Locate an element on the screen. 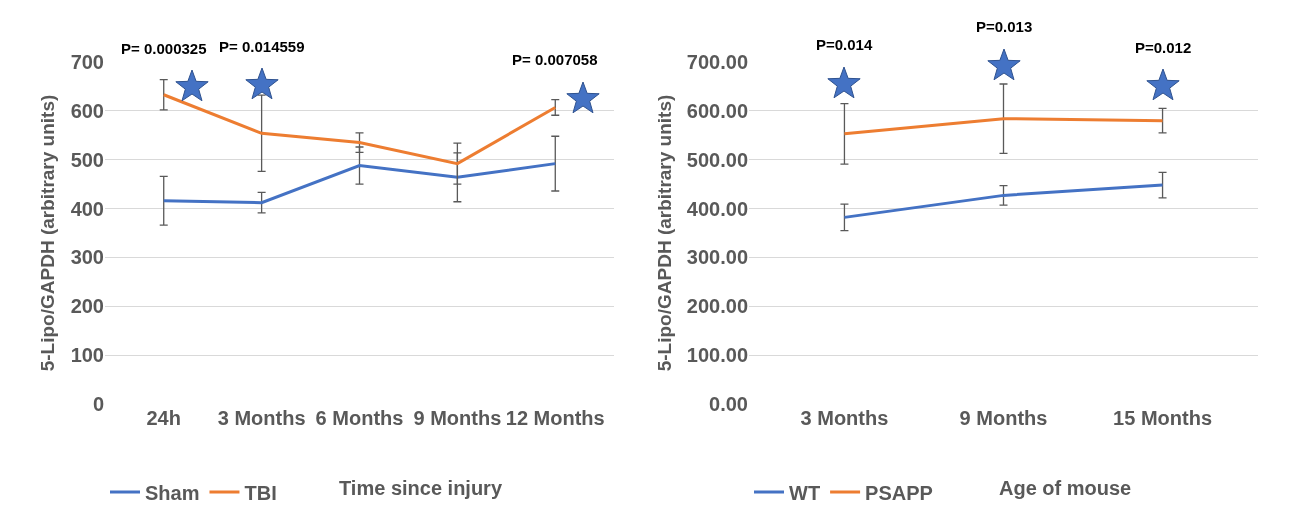 The width and height of the screenshot is (1289, 523). x-tick-label: 6 Months is located at coordinates (359, 418).